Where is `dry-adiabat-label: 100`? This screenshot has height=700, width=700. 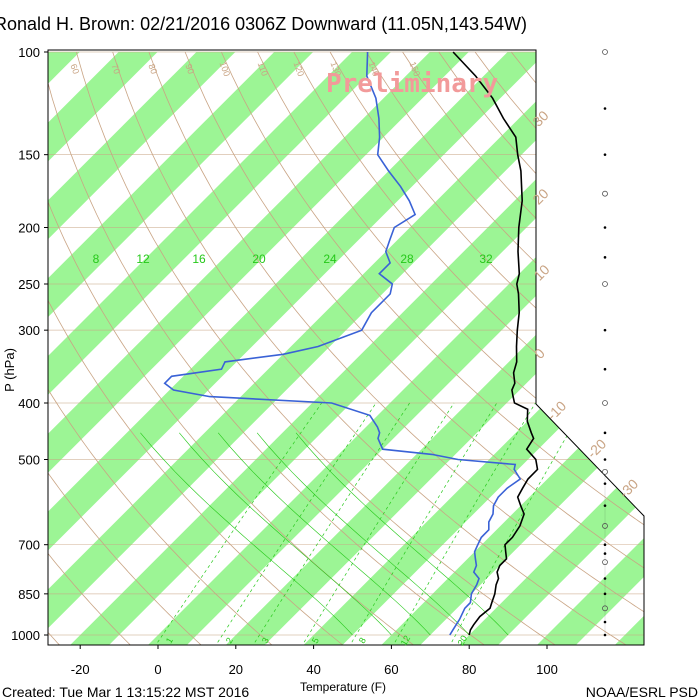 dry-adiabat-label: 100 is located at coordinates (225, 69).